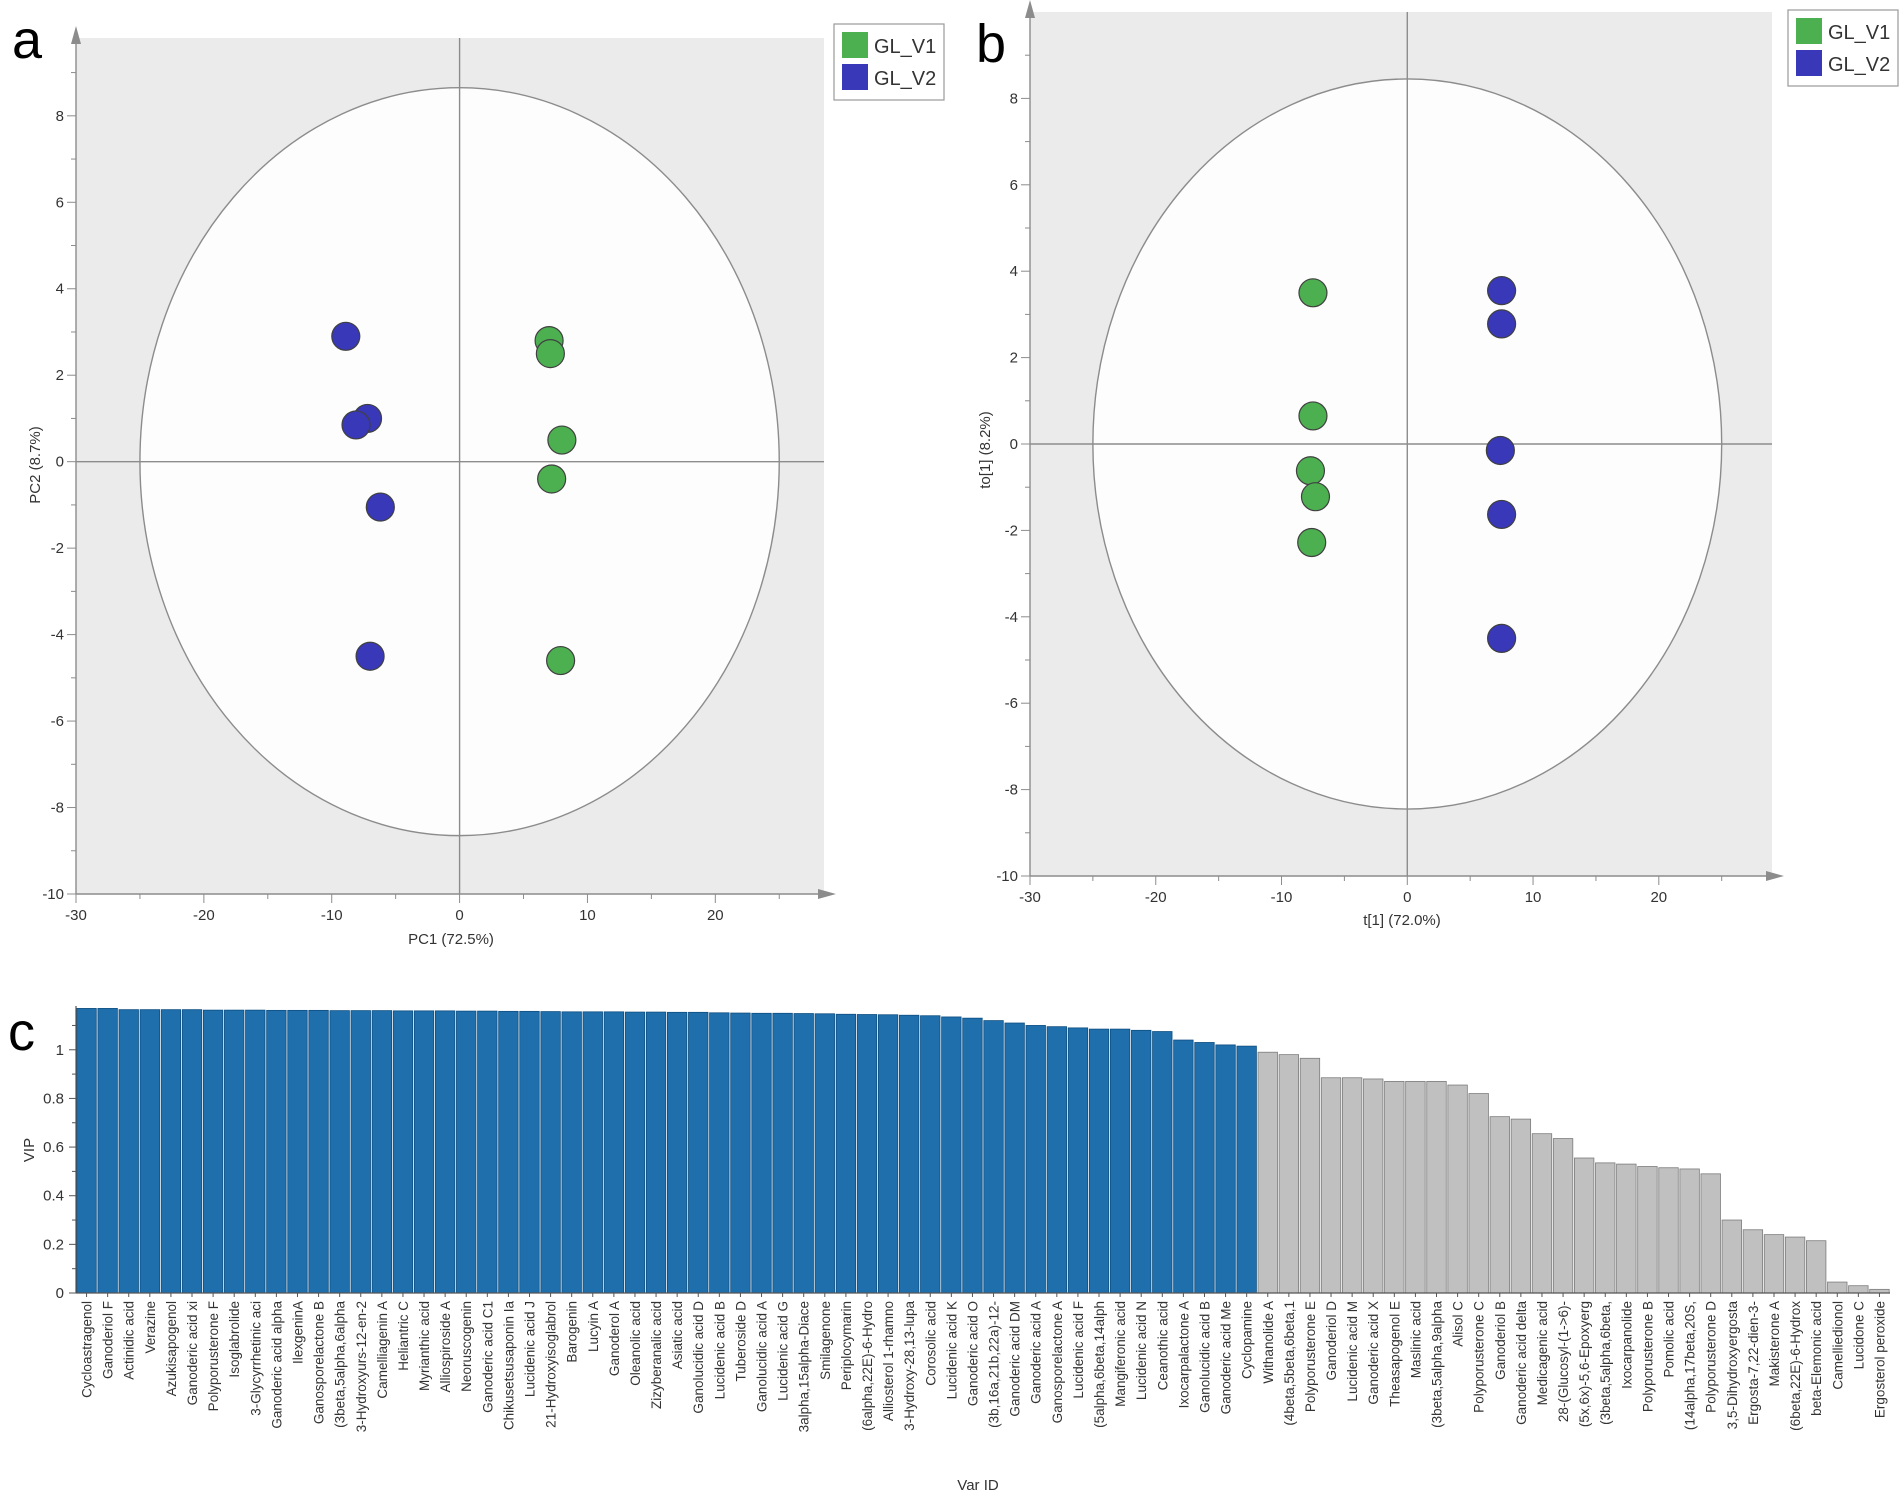  I want to click on panel-c-category-label: Smilagenone, so click(825, 1340).